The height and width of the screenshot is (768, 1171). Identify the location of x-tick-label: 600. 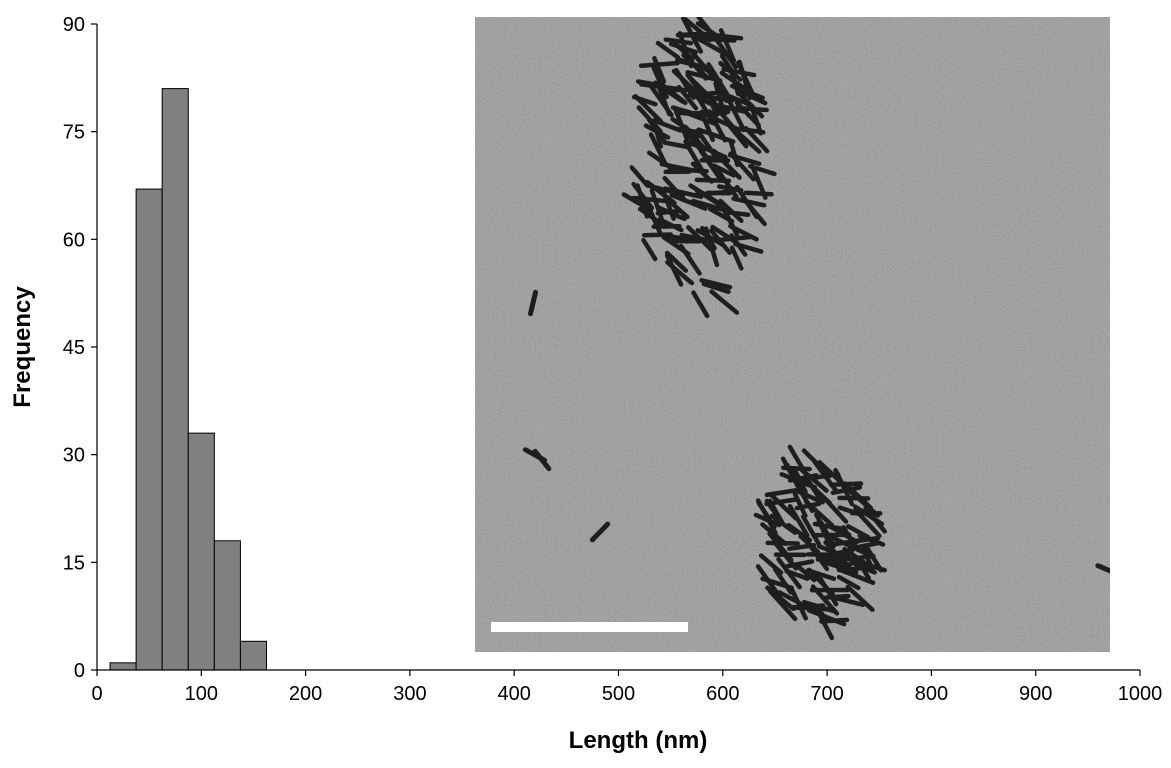
(722, 694).